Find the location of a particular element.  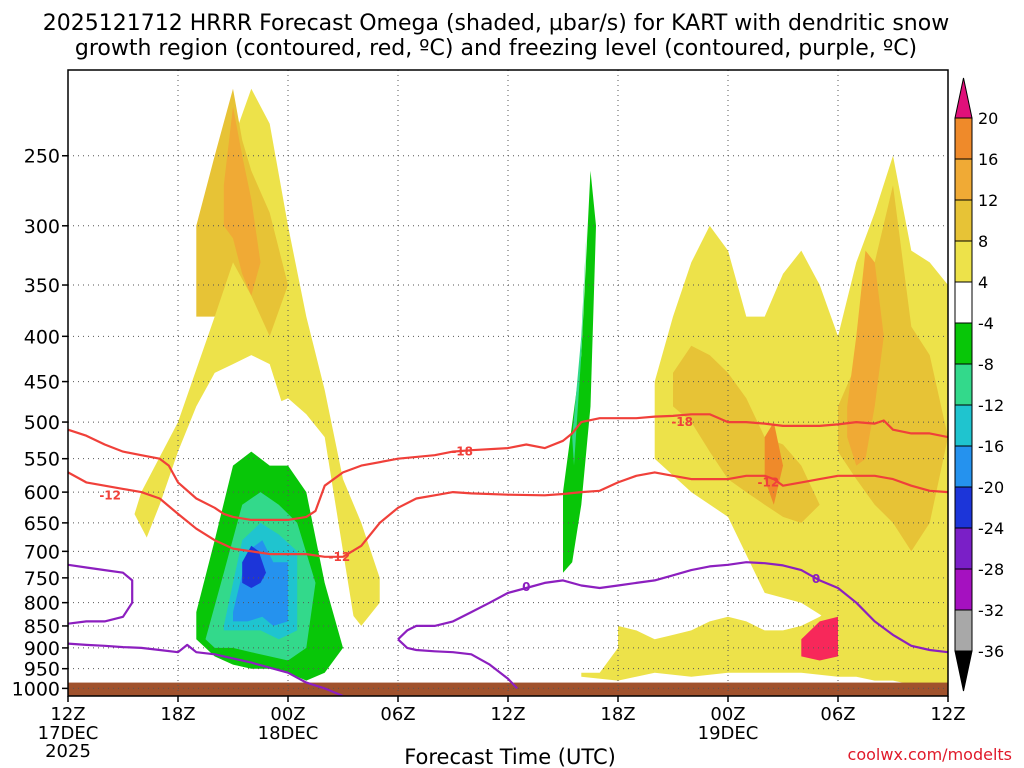

contour-label-0: -18 is located at coordinates (462, 452).